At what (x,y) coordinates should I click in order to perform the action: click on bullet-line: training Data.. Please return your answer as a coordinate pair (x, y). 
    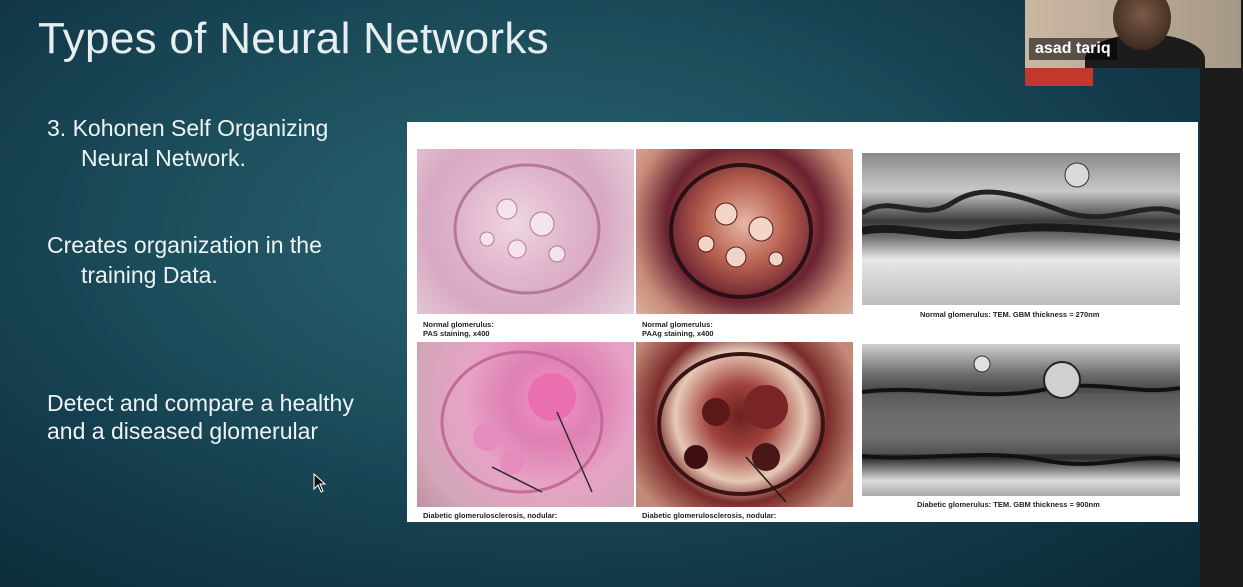
    Looking at the image, I should click on (149, 275).